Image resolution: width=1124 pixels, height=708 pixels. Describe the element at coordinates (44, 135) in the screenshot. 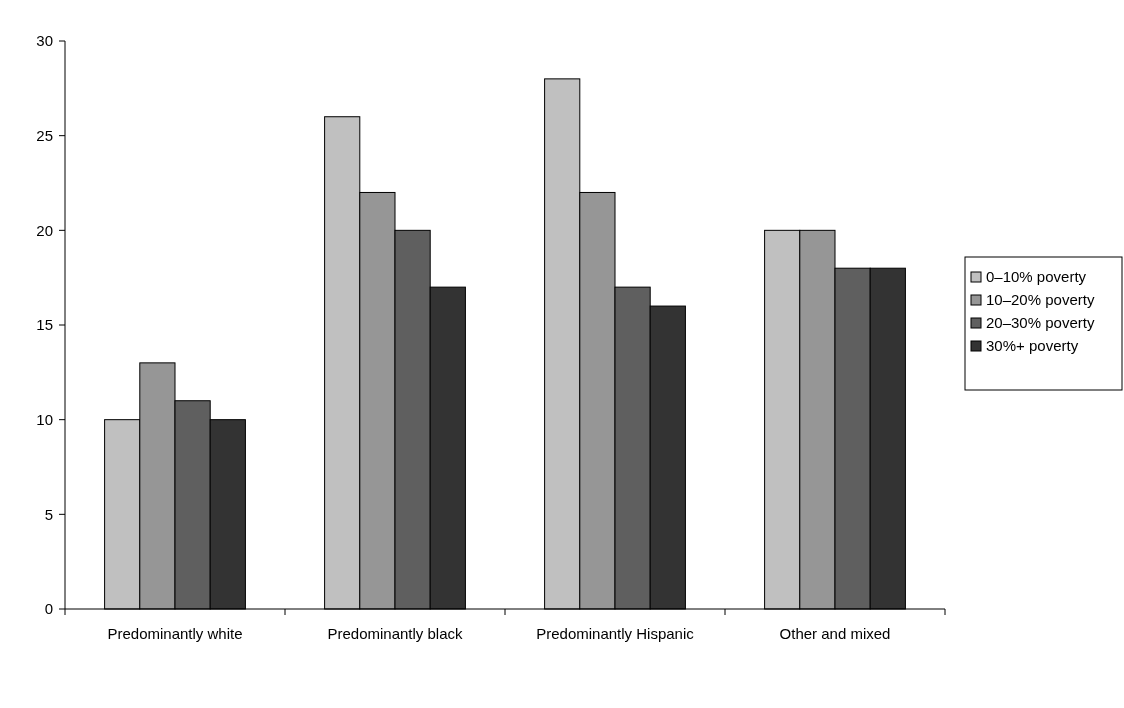

I see `y-tick-label: 25` at that location.